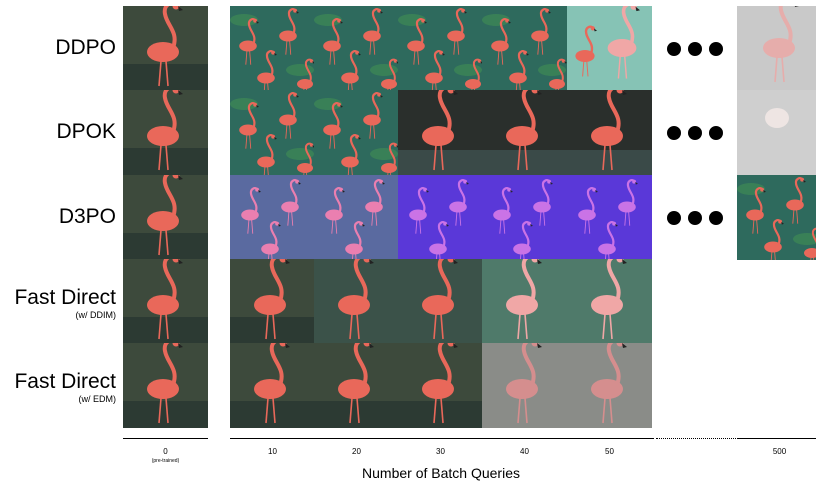 This screenshot has height=485, width=816. What do you see at coordinates (85, 47) in the screenshot?
I see `row-label-main: DDPO` at bounding box center [85, 47].